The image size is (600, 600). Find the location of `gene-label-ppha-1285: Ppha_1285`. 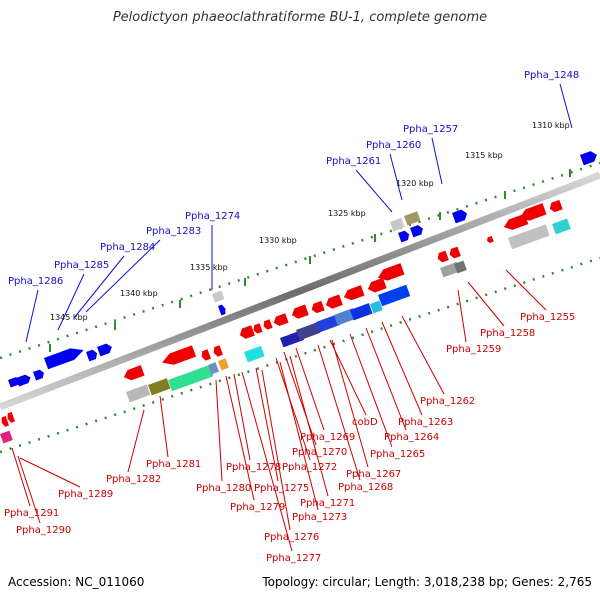

gene-label-ppha-1285: Ppha_1285 is located at coordinates (81, 265).